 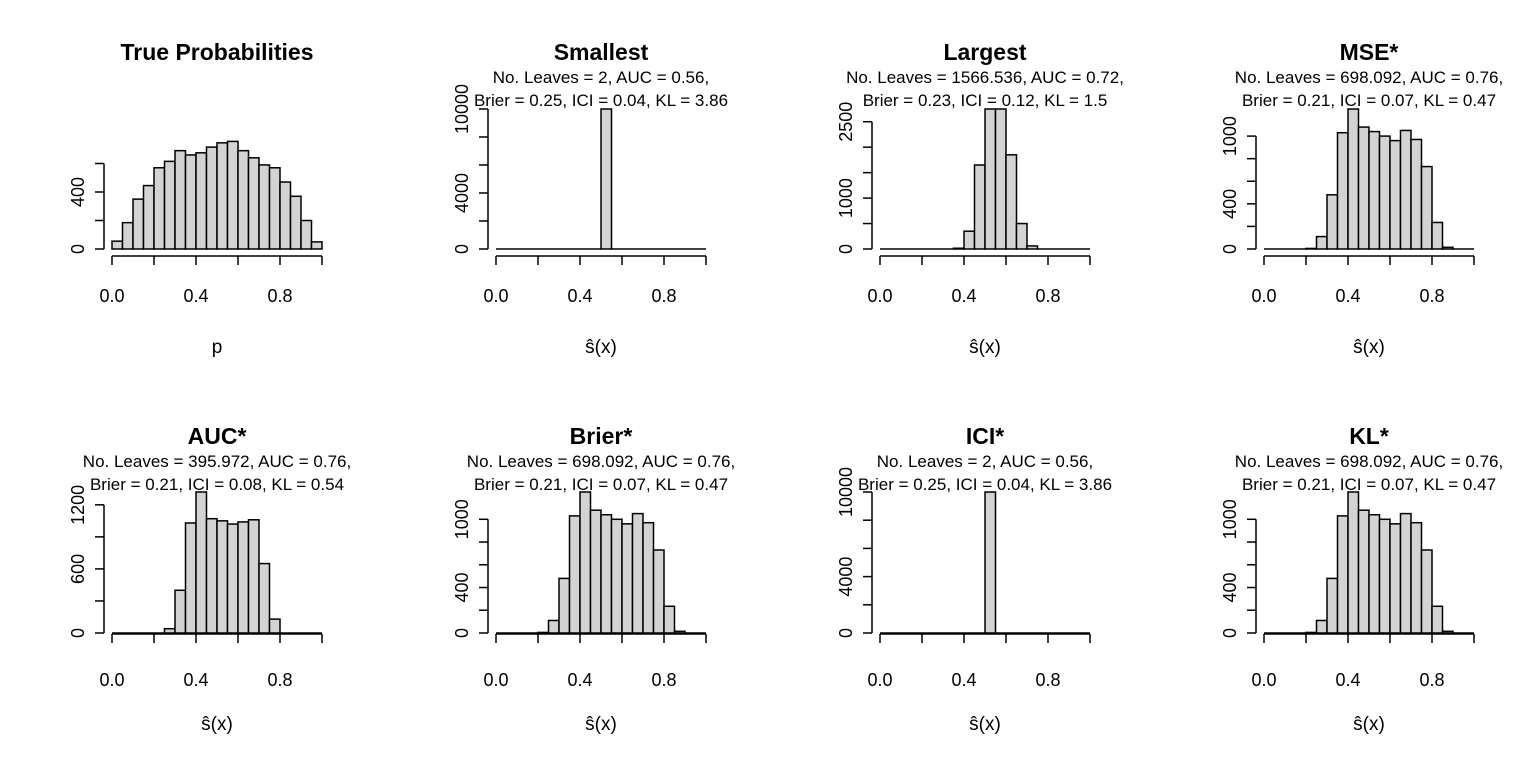 I want to click on histogram-panel: True Probabilities 0.0 0.4 0.8 p 0 400, so click(x=195, y=198).